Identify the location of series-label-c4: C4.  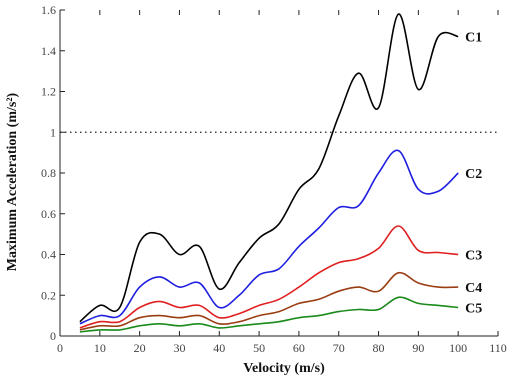
(473, 288).